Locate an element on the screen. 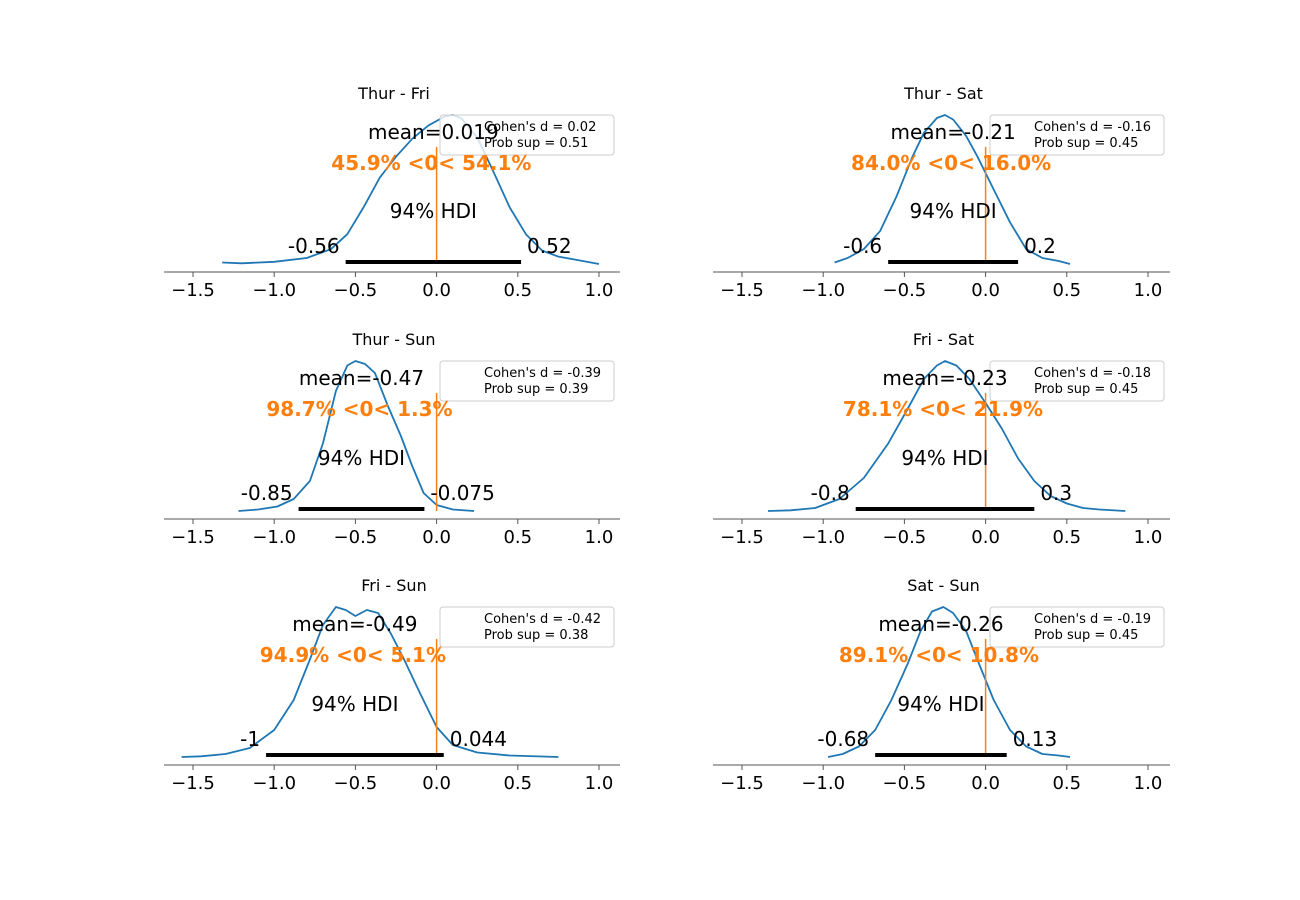 Image resolution: width=1300 pixels, height=900 pixels. probability-label: 84.0% <0< 16.0% is located at coordinates (951, 163).